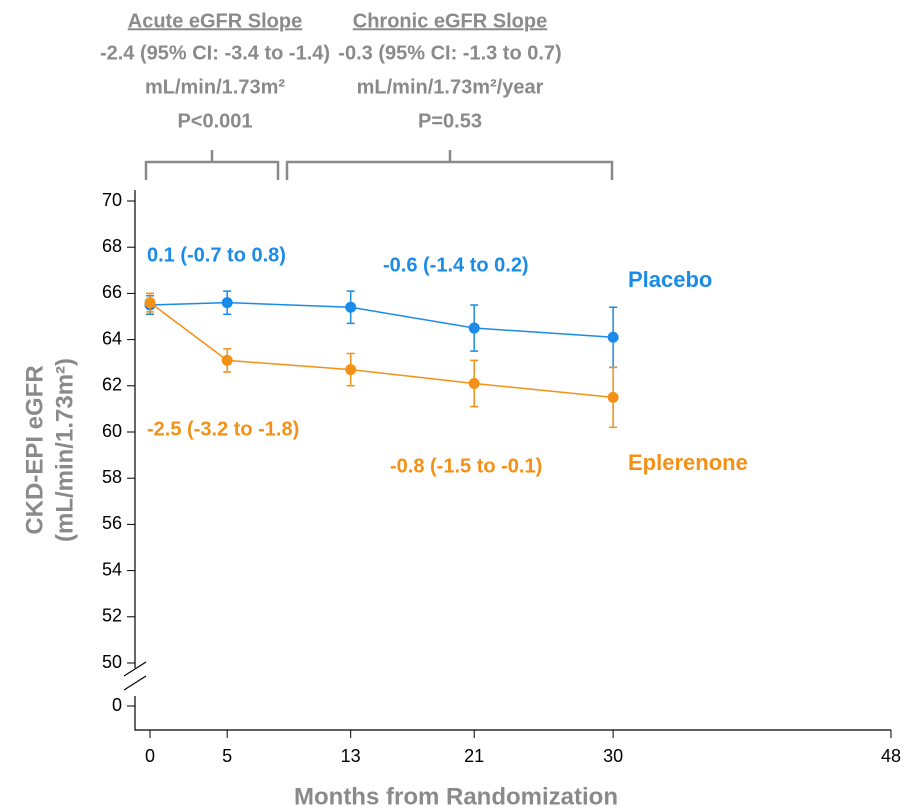 The image size is (914, 812). I want to click on chronic-header: P=0.53, so click(450, 121).